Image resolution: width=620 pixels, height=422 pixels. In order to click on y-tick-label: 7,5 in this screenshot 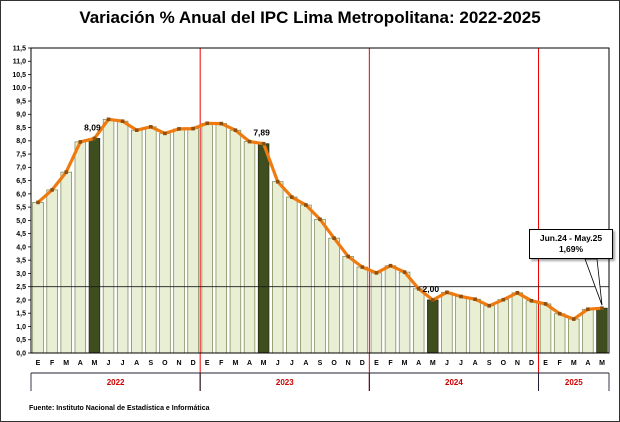, I will do `click(21, 154)`.